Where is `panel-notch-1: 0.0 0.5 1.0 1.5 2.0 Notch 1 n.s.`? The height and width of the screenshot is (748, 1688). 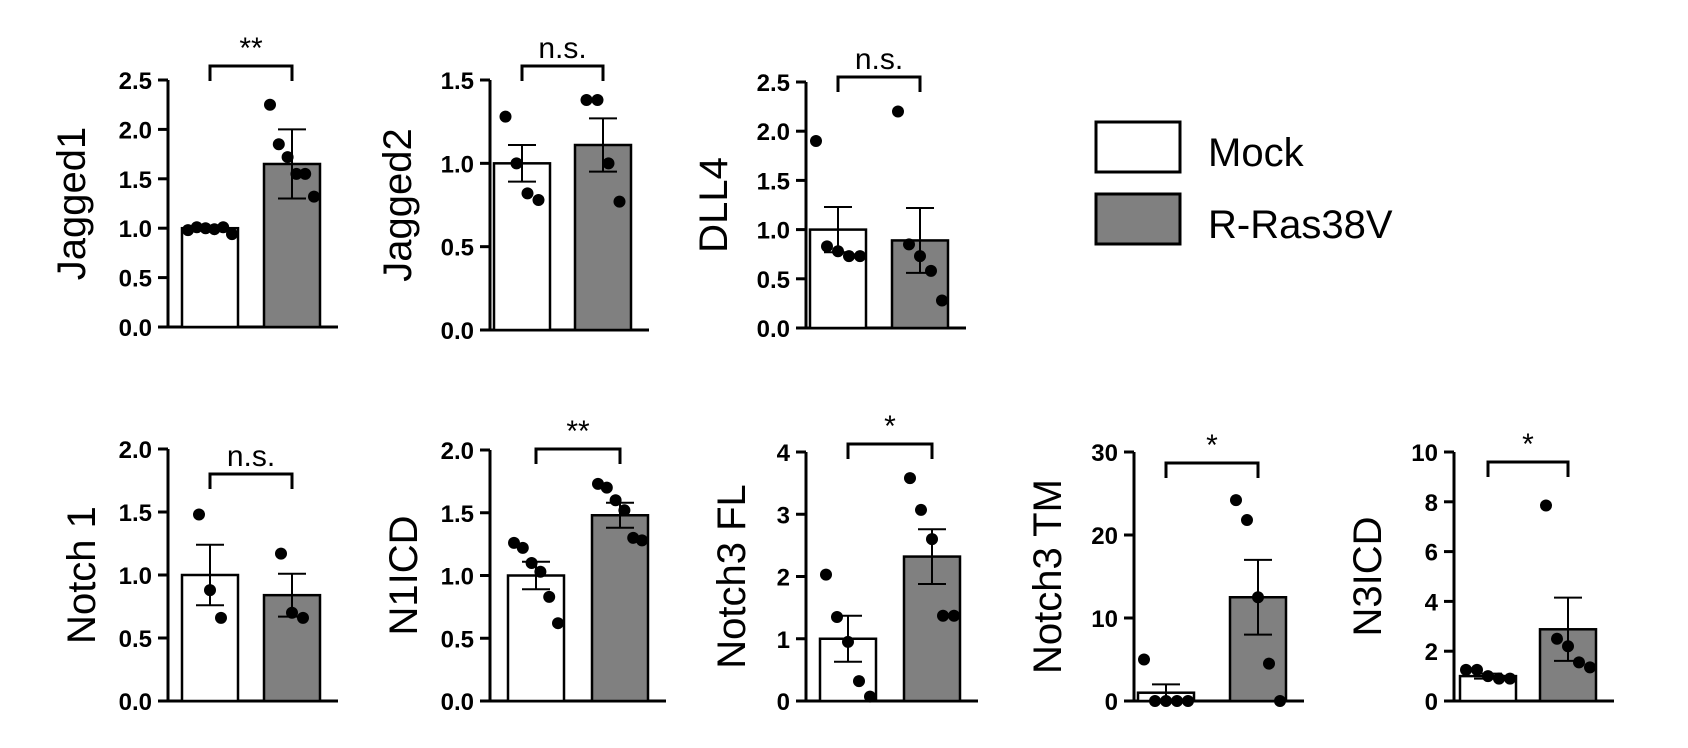 panel-notch-1: 0.0 0.5 1.0 1.5 2.0 Notch 1 n.s. is located at coordinates (199, 576).